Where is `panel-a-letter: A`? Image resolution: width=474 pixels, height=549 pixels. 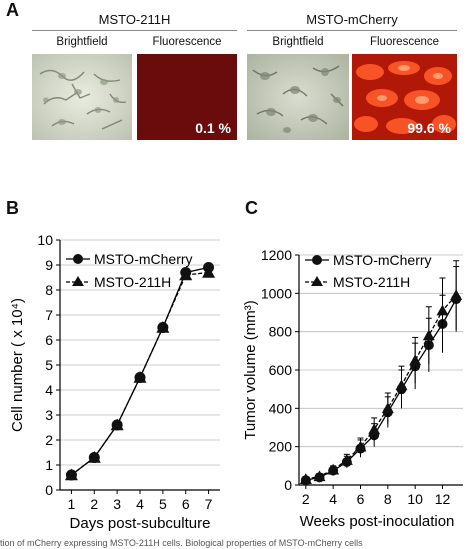 panel-a-letter: A is located at coordinates (12, 10).